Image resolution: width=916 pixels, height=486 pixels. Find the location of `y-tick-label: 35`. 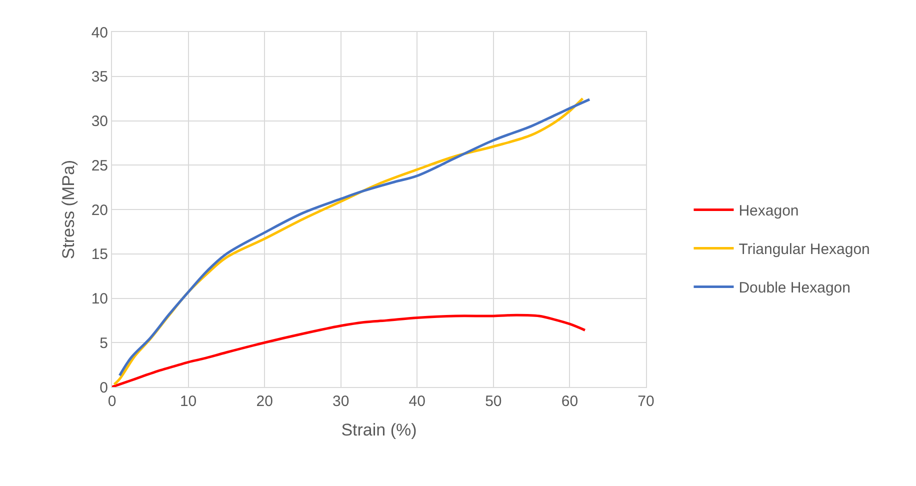

y-tick-label: 35 is located at coordinates (99, 77).